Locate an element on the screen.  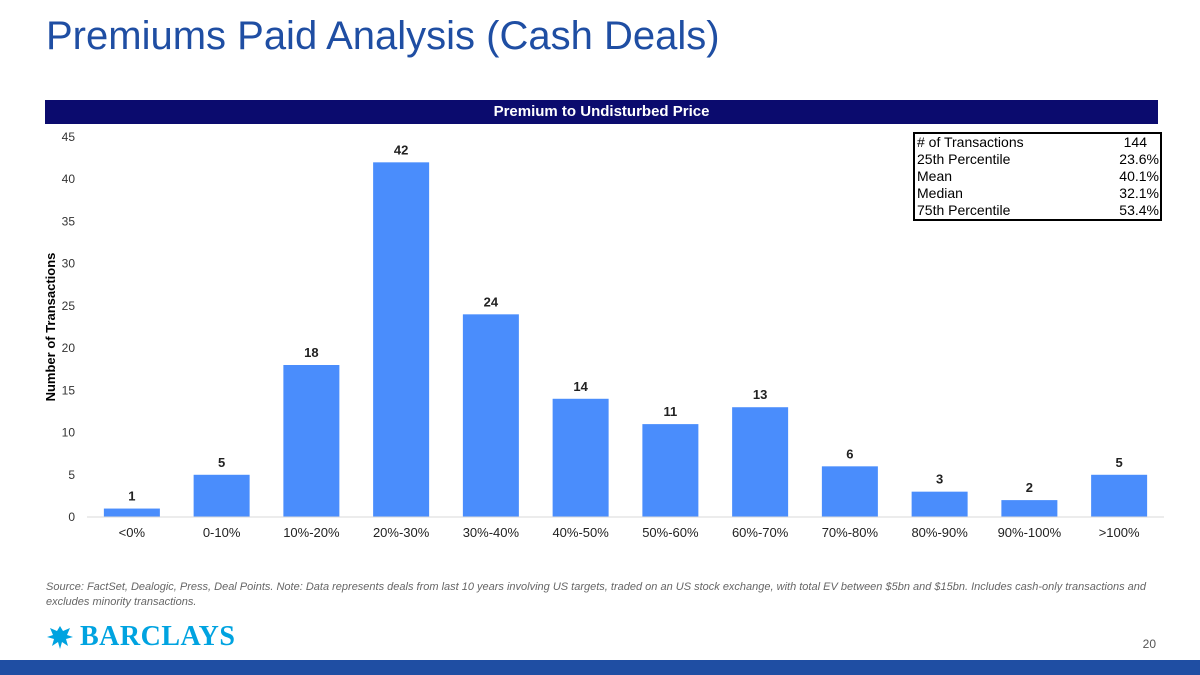
x-tick-label: 20%-30% is located at coordinates (401, 532).